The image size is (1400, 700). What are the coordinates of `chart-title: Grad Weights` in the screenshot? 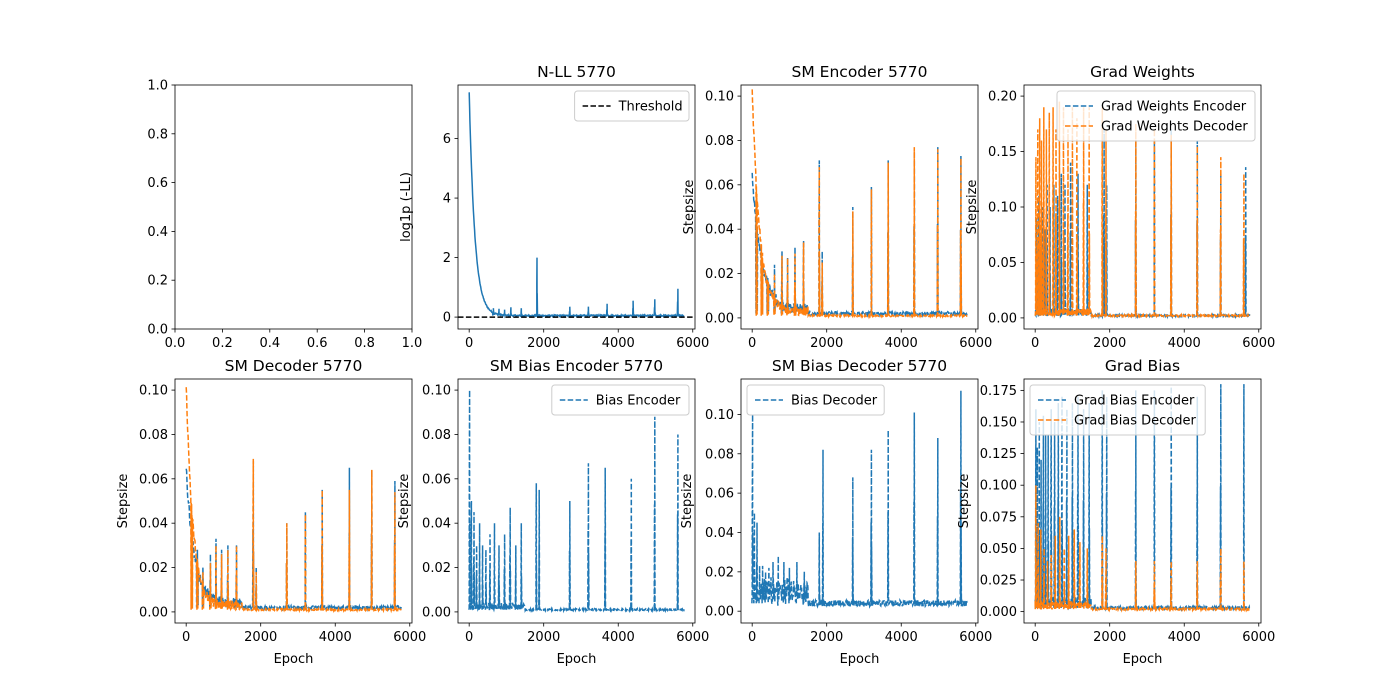 It's located at (1142, 72).